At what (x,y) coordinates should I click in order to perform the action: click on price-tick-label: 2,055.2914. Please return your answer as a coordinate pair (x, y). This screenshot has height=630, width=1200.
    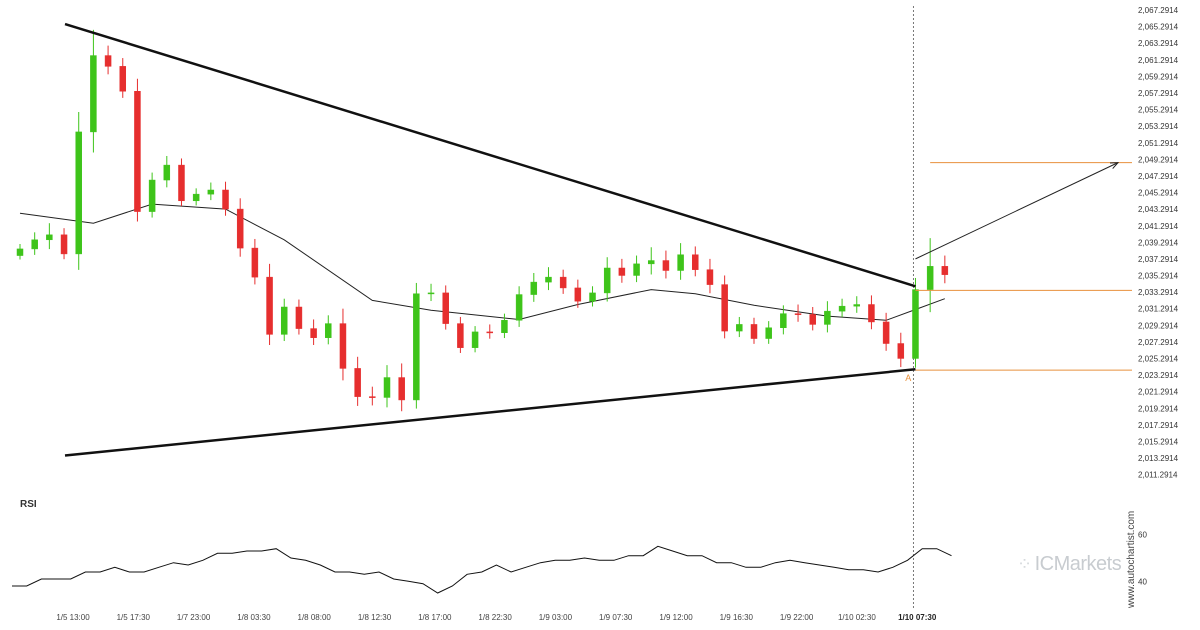
    Looking at the image, I should click on (1158, 110).